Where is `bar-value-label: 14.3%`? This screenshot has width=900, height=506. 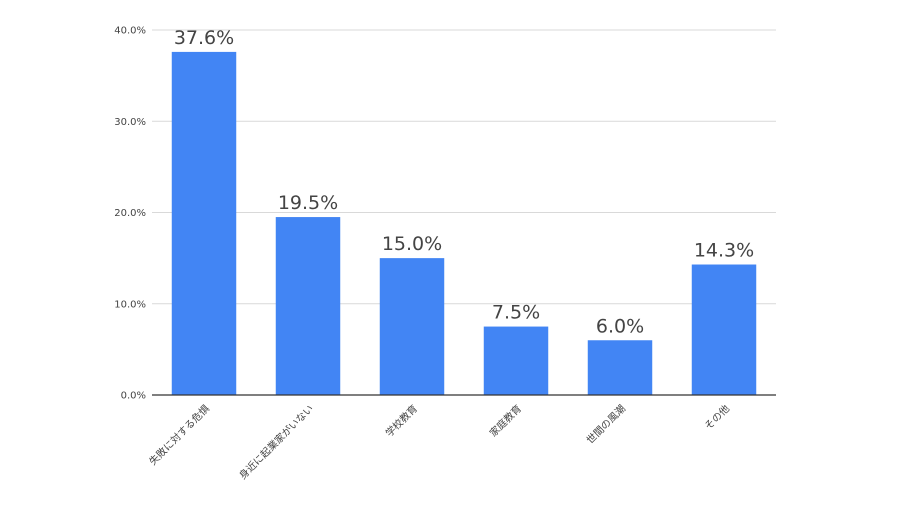 bar-value-label: 14.3% is located at coordinates (724, 251).